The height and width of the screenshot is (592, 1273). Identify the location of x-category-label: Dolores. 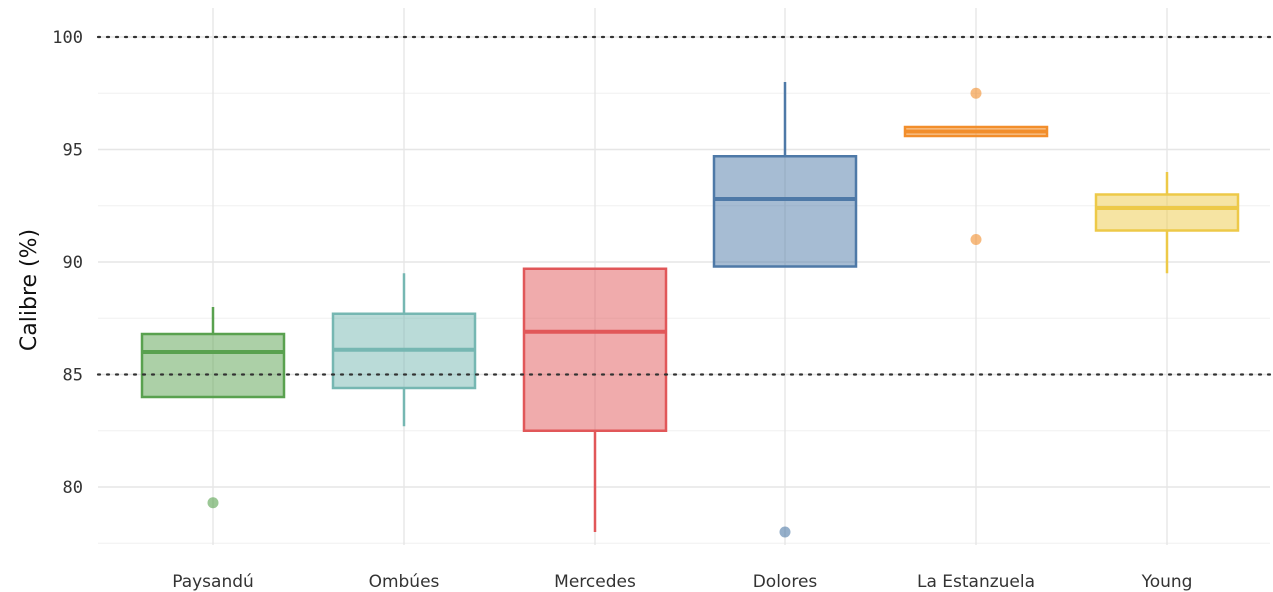
(785, 582).